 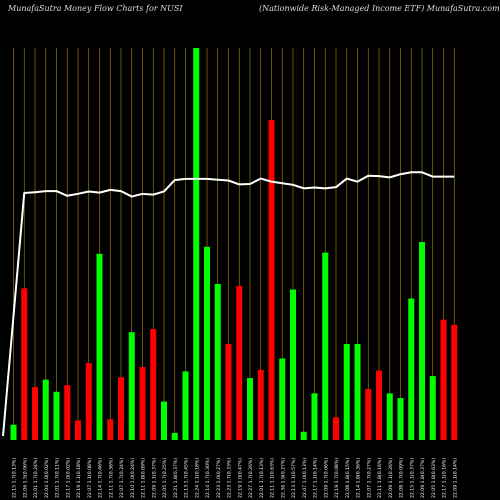 I want to click on x-tick-label: 22.09 1.1(0.14%), so click(x=455, y=478).